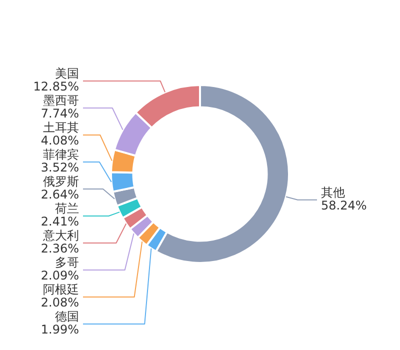 Image resolution: width=400 pixels, height=350 pixels. I want to click on data-label: 12.85%, so click(56, 87).